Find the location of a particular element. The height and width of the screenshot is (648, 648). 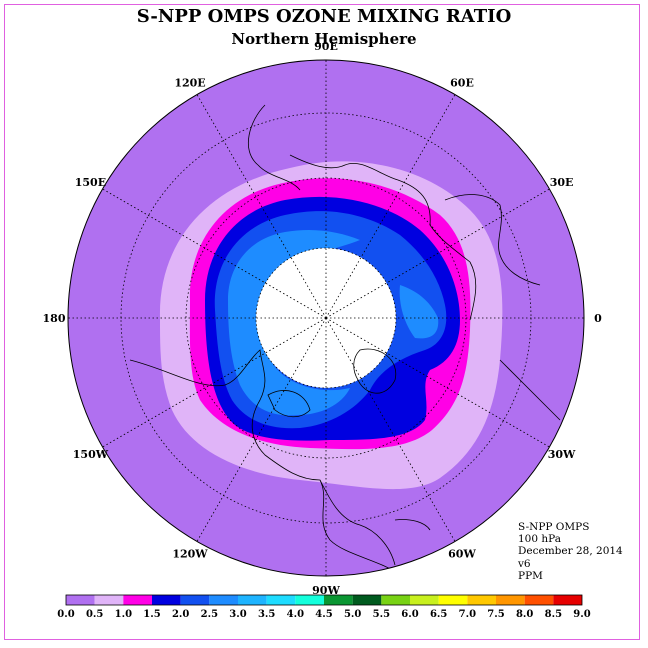

coast-hudson-bay is located at coordinates (289, 404).